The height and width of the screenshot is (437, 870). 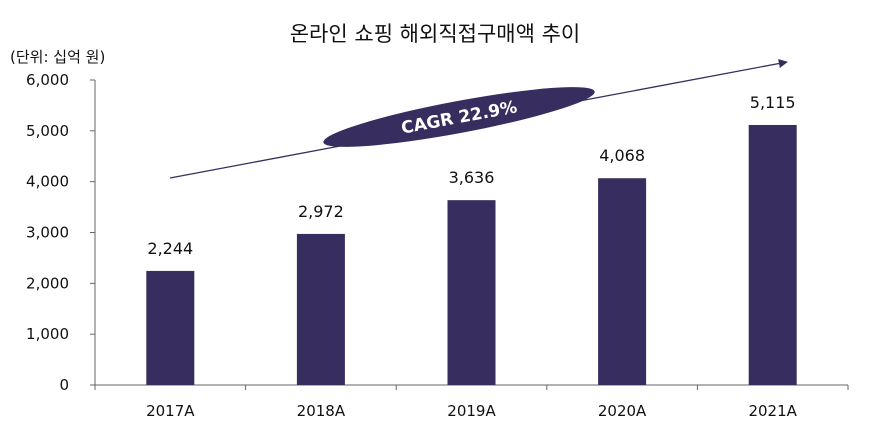 What do you see at coordinates (321, 411) in the screenshot?
I see `x-tick-label: 2018A` at bounding box center [321, 411].